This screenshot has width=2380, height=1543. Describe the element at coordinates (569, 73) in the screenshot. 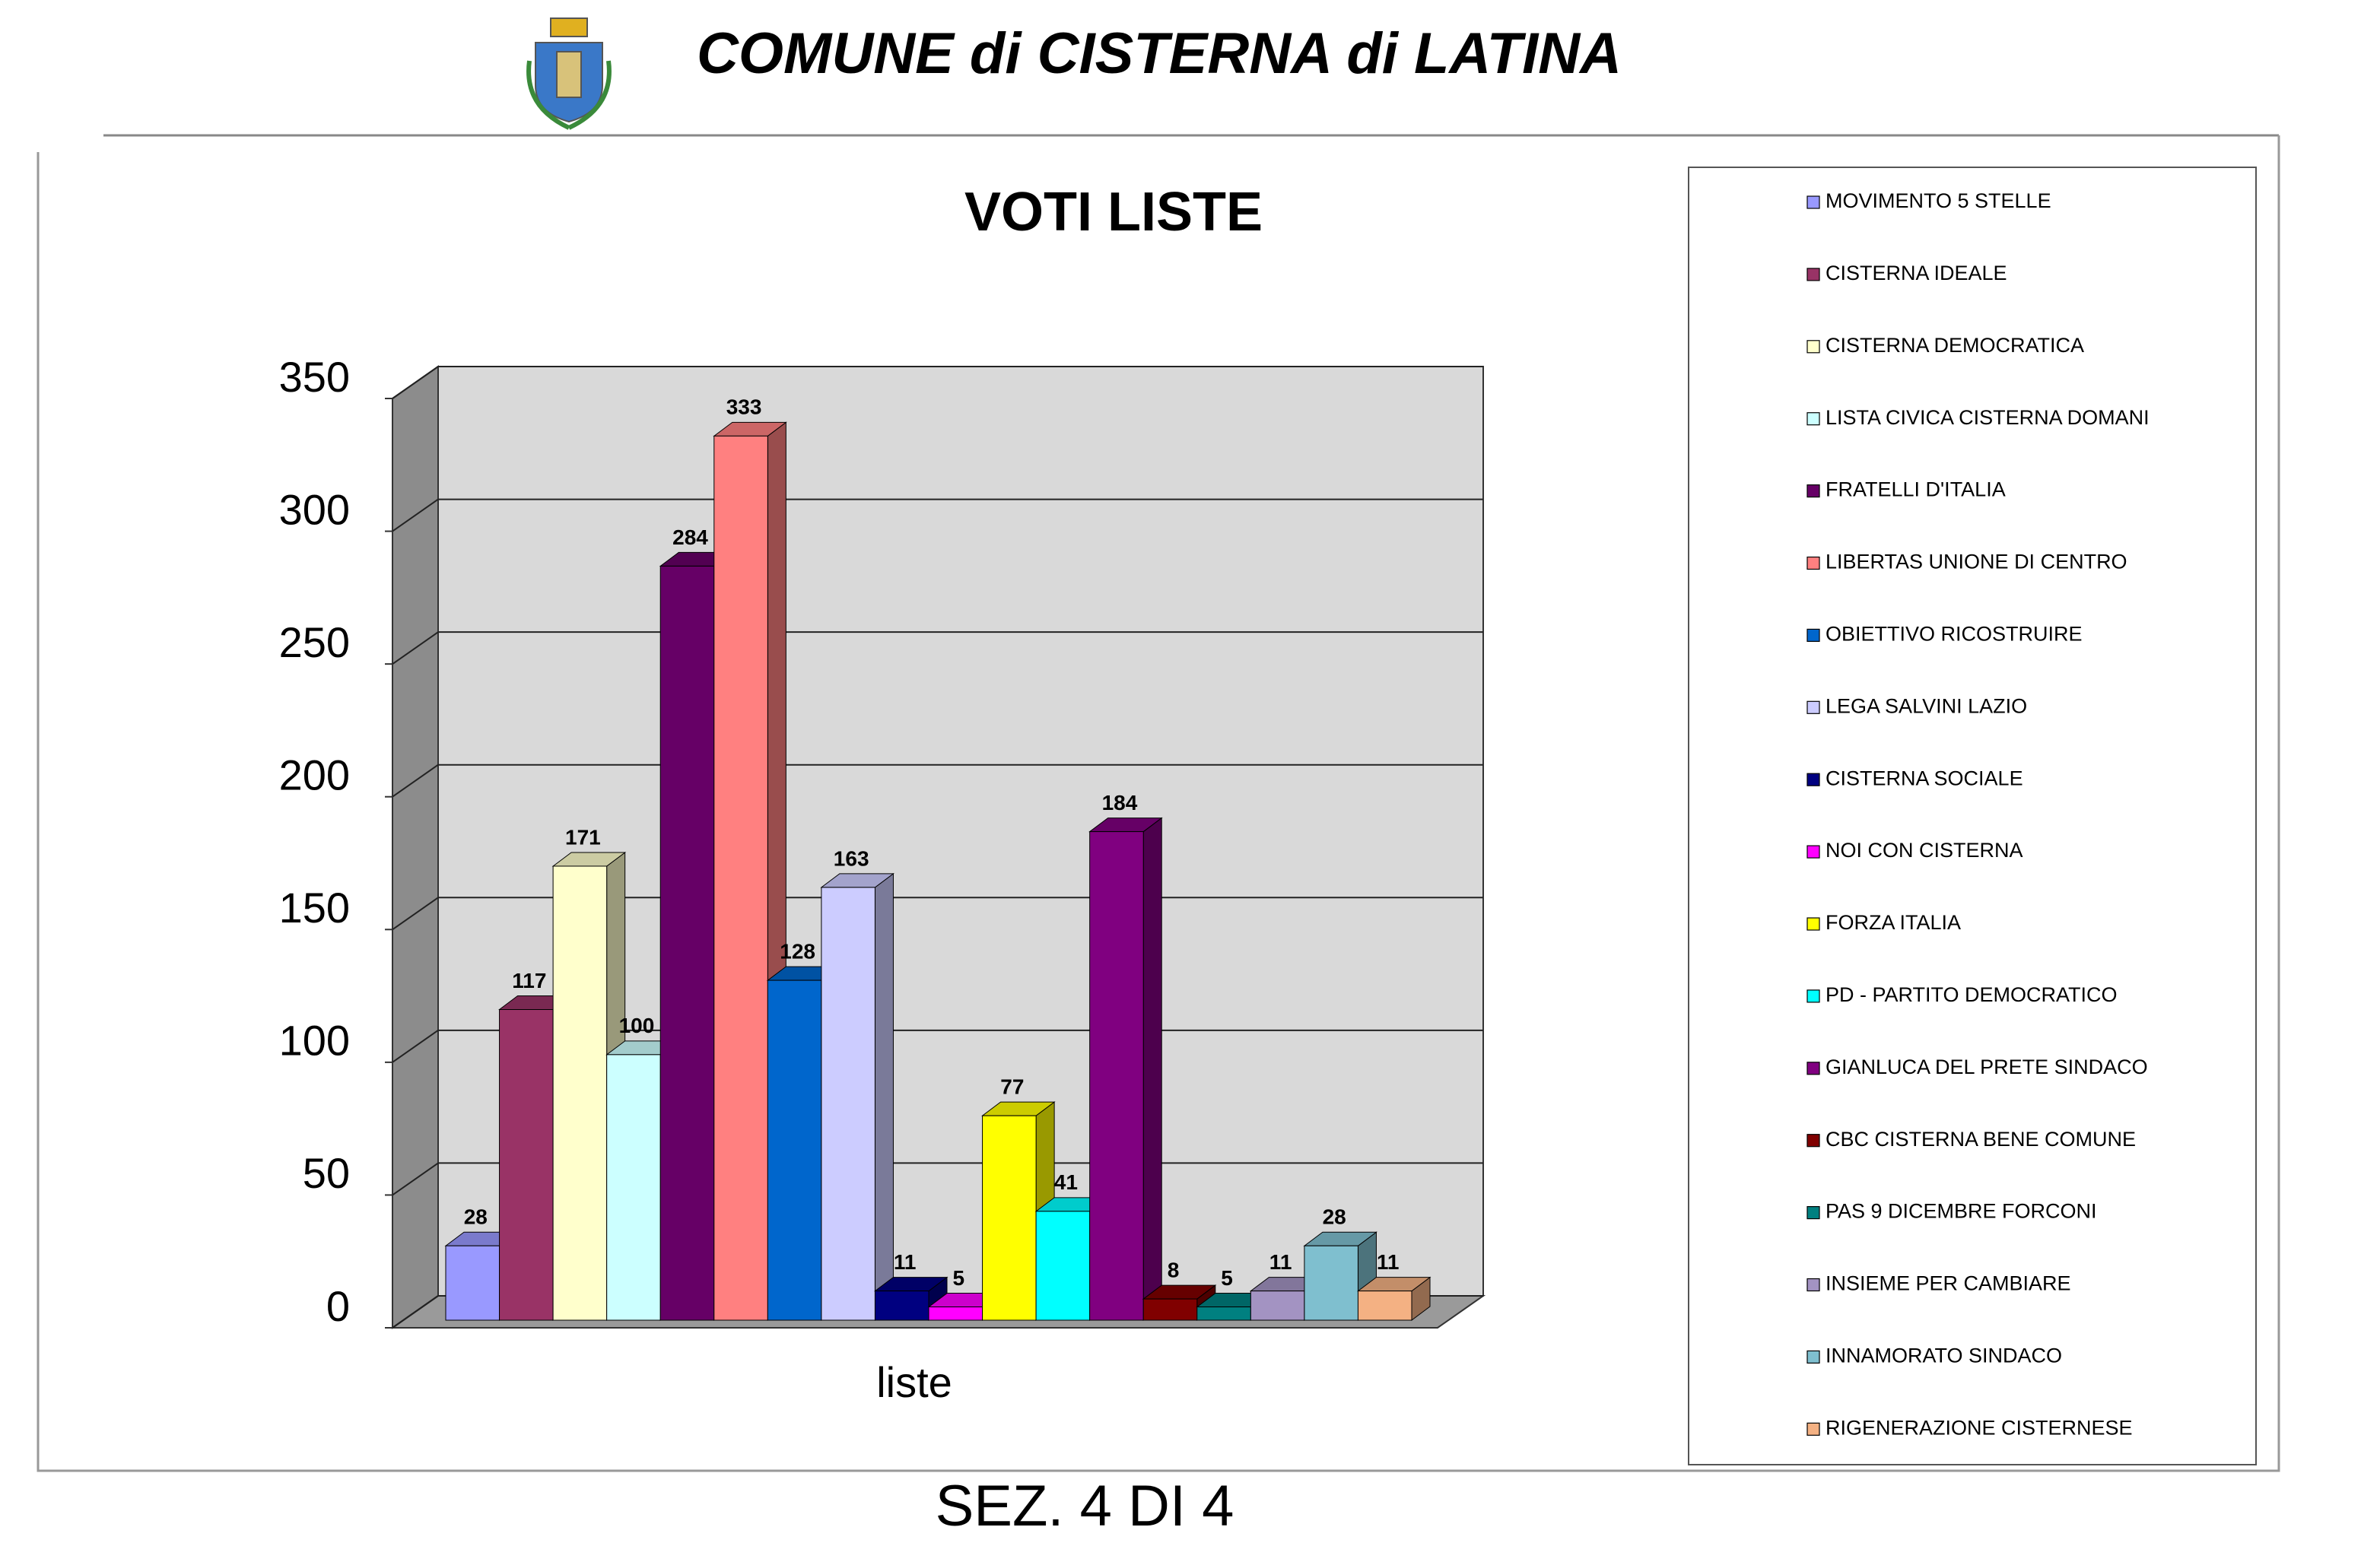

I see `logo` at that location.